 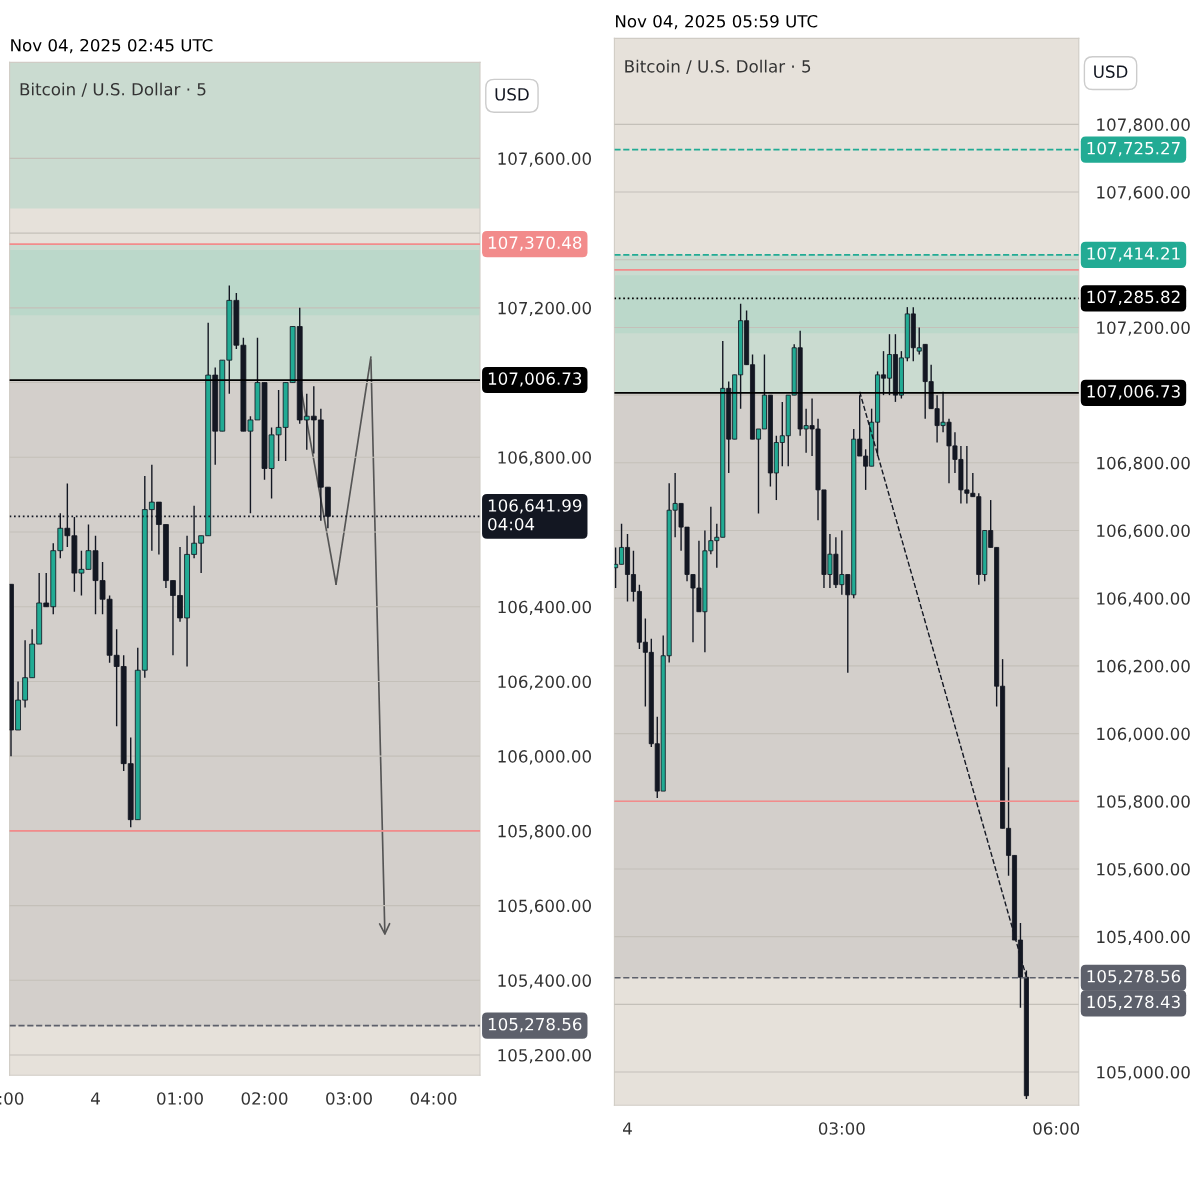 What do you see at coordinates (112, 46) in the screenshot?
I see `chart-title: Nov 04, 2025 02:45 UTC` at bounding box center [112, 46].